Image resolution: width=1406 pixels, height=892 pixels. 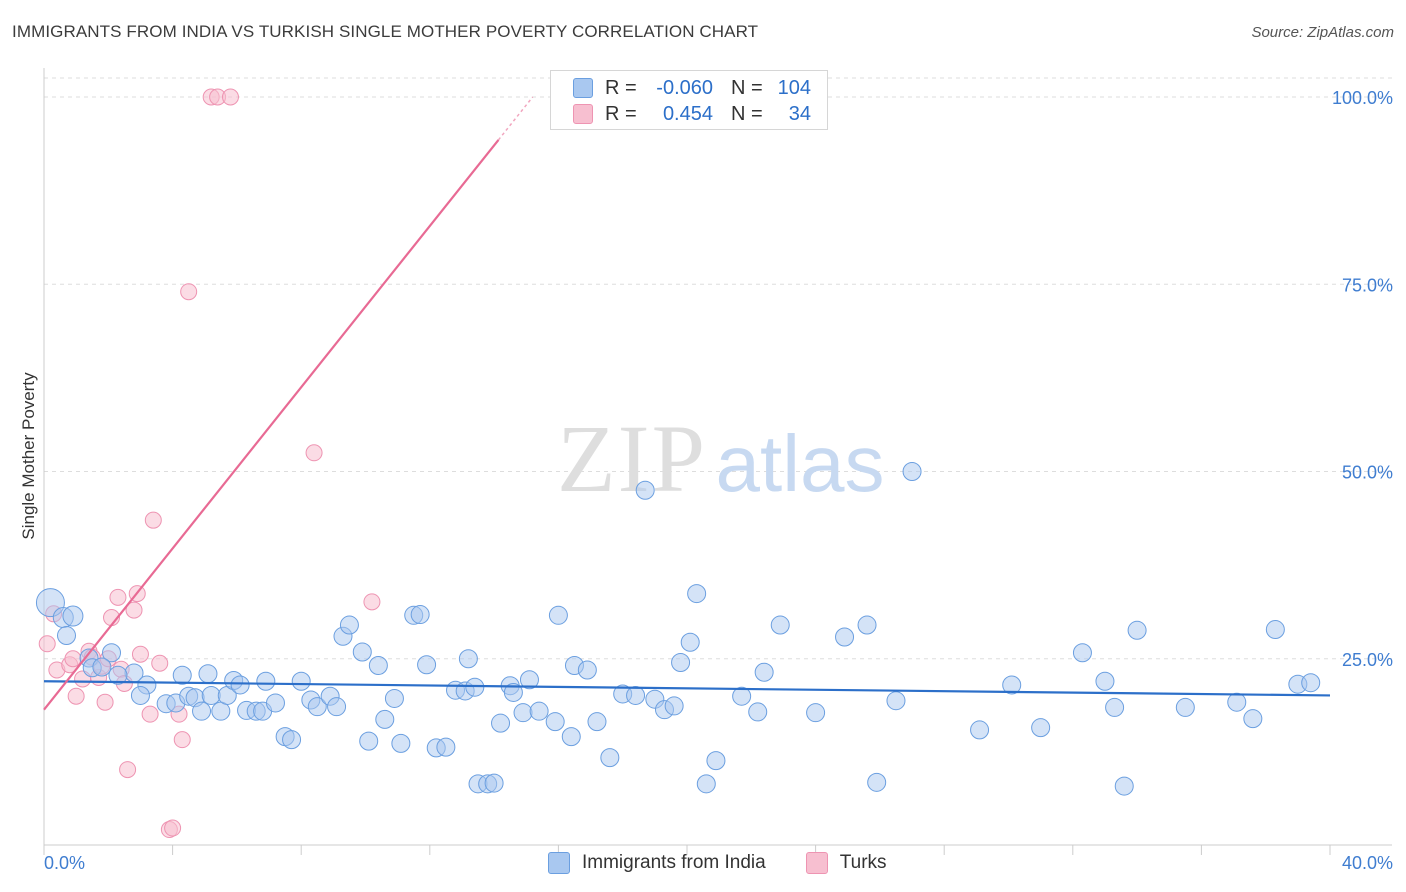 I want to click on x-tick-label: 40.0%, so click(x=1367, y=863).